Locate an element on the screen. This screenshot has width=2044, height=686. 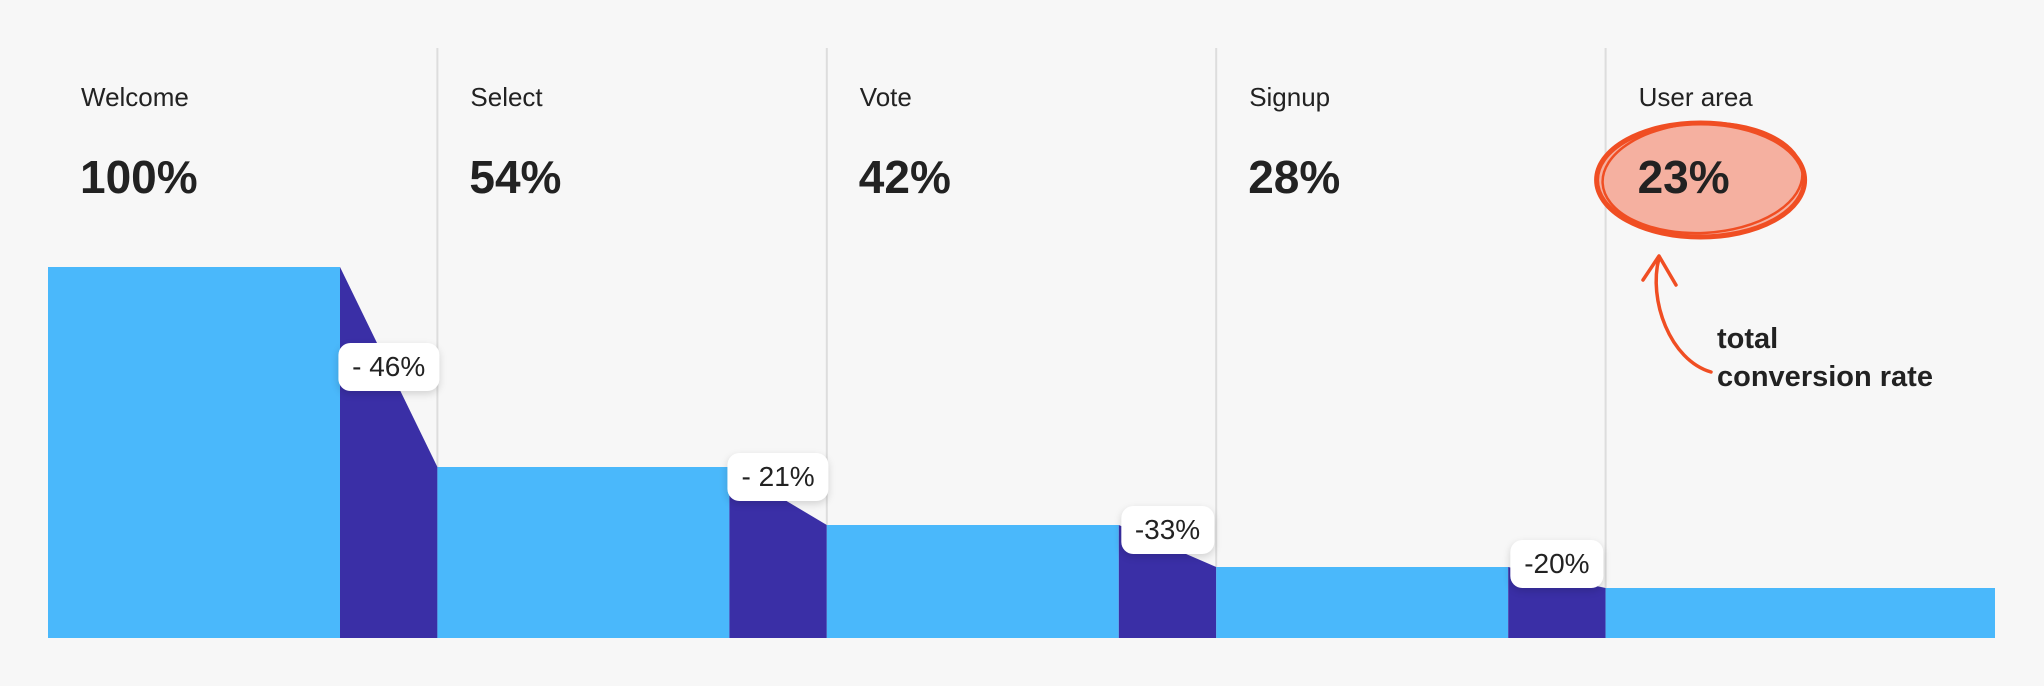
stage-label: Welcome is located at coordinates (135, 97).